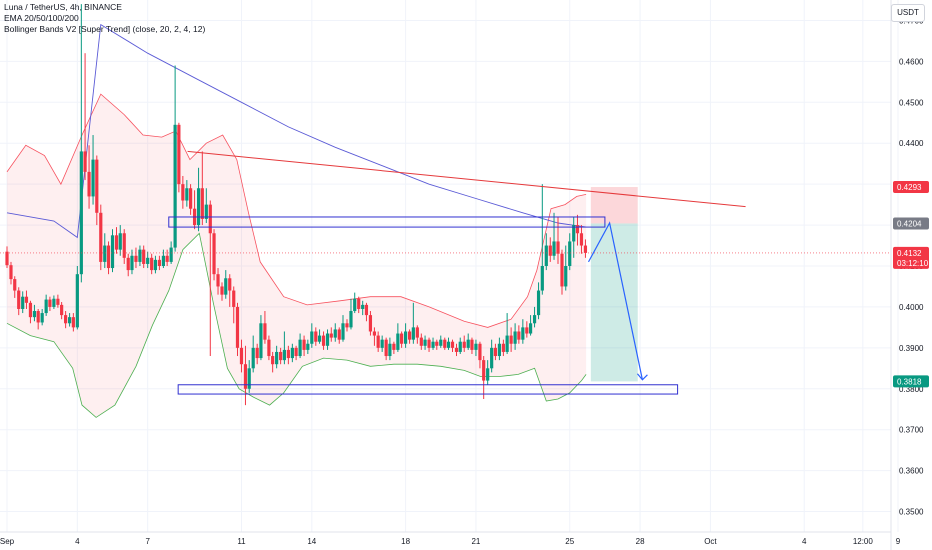 The height and width of the screenshot is (550, 932). What do you see at coordinates (863, 541) in the screenshot?
I see `x-tick-label: 12:00` at bounding box center [863, 541].